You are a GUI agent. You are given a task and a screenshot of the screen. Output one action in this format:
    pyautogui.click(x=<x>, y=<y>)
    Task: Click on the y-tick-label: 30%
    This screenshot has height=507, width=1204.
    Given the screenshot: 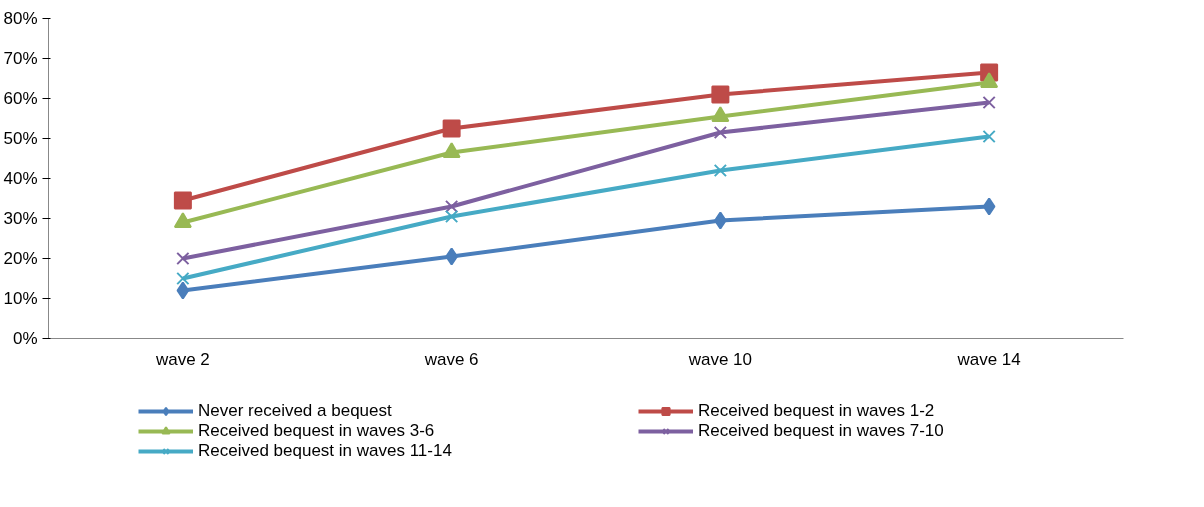 What is the action you would take?
    pyautogui.click(x=20, y=218)
    